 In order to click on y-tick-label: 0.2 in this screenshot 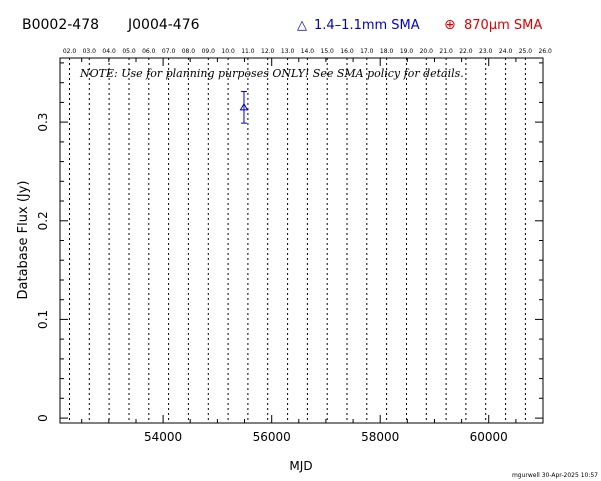, I will do `click(43, 220)`.